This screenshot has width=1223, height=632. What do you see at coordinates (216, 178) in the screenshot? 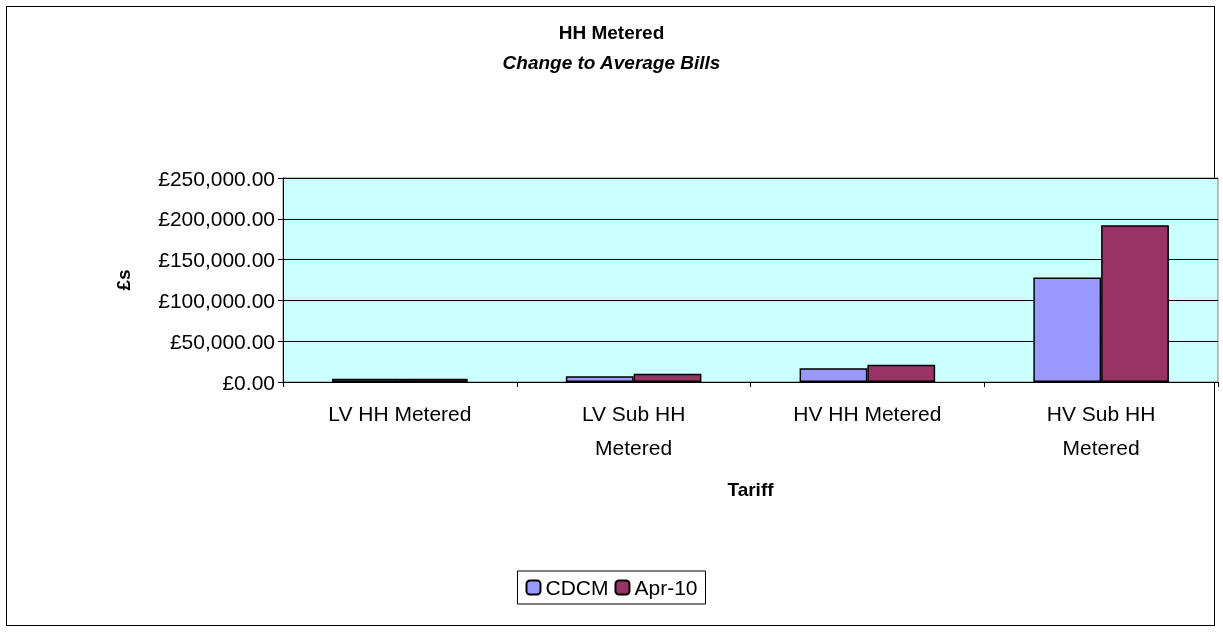
I see `y-tick-label: £250,000.00` at bounding box center [216, 178].